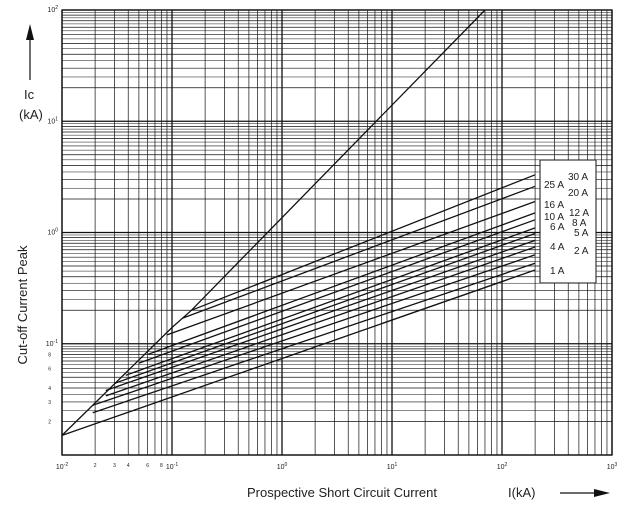  What do you see at coordinates (506, 465) in the screenshot?
I see `x-major-tick-label-exponent: 2` at bounding box center [506, 465].